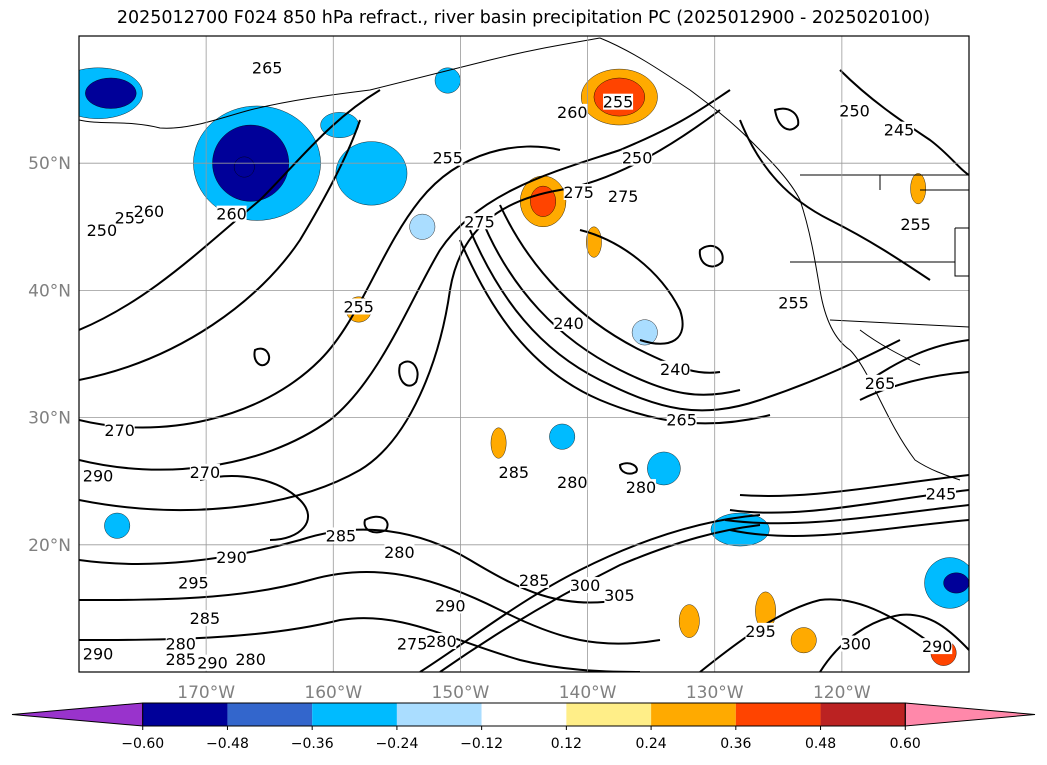 The image size is (1047, 765). I want to click on lon-tick-label: 140°W, so click(588, 693).